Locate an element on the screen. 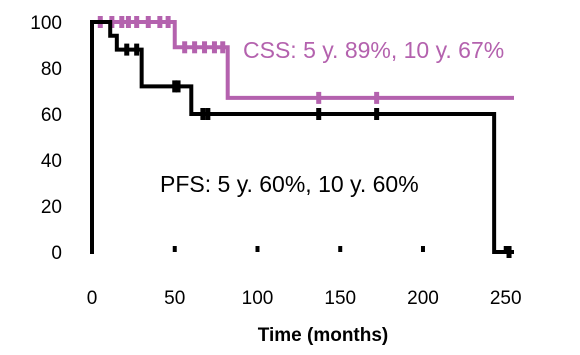 The height and width of the screenshot is (355, 580). y-tick-labels: 0 20 40 60 80 100 is located at coordinates (46, 138).